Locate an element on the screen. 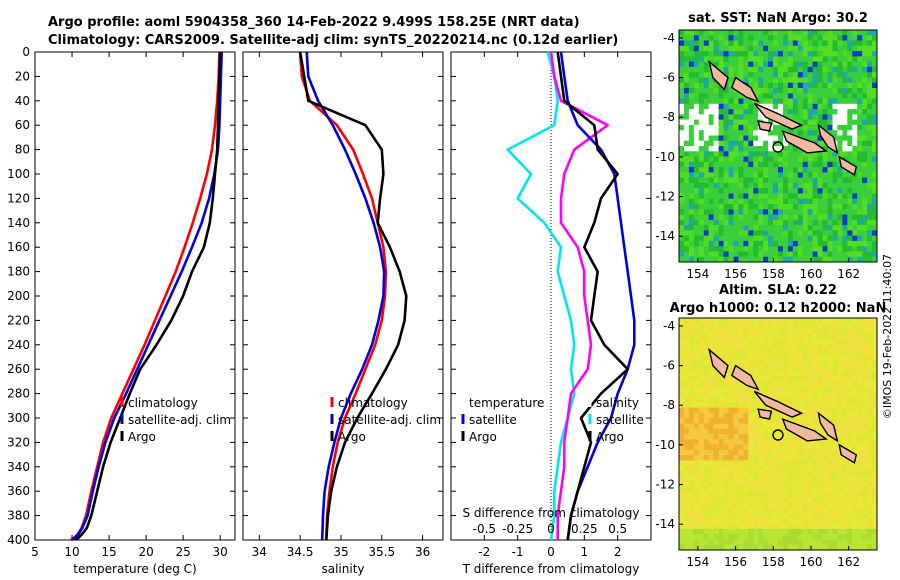  x-tick-label: 15 is located at coordinates (108, 552).